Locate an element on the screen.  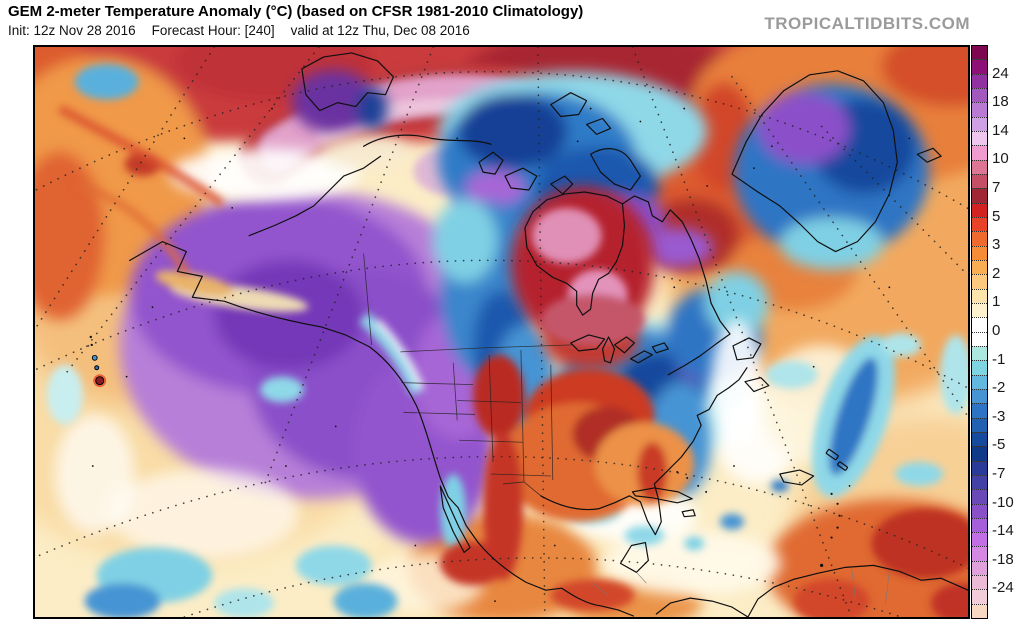
colorbar-tick-label: 18 is located at coordinates (1000, 102).